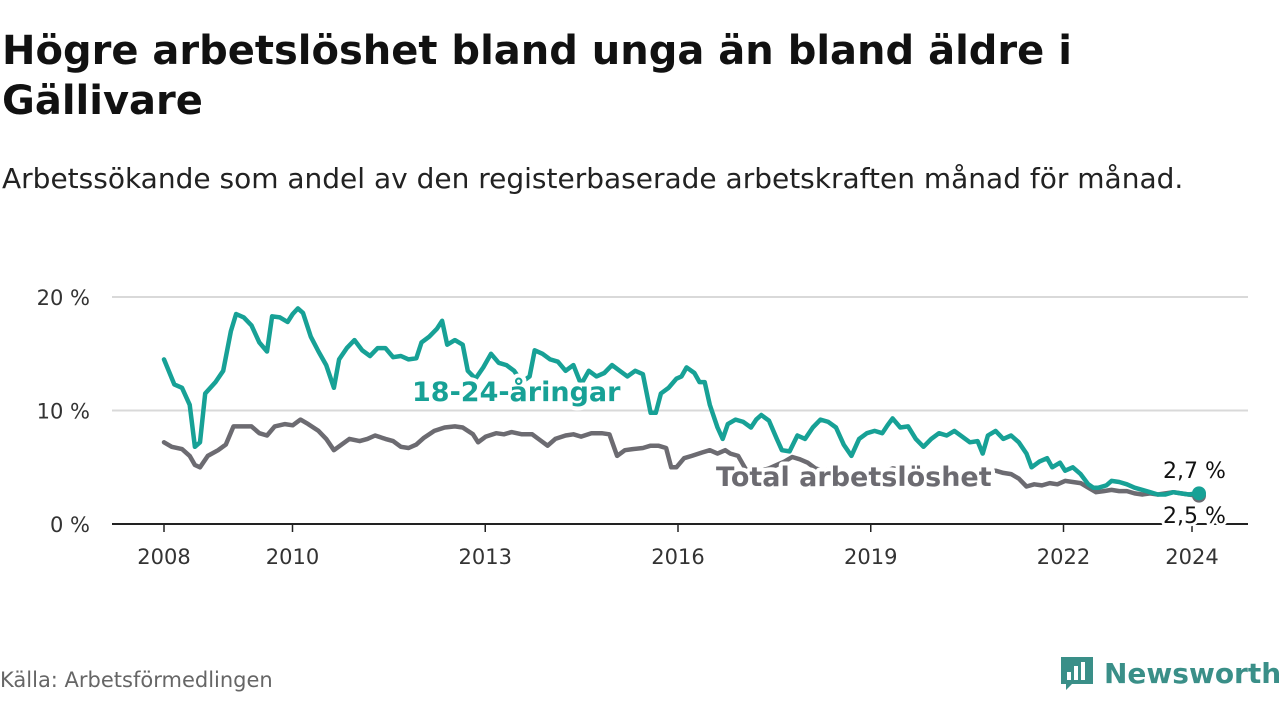 The image size is (1280, 720). What do you see at coordinates (63, 412) in the screenshot?
I see `y-tick-label-10: 10 %` at bounding box center [63, 412].